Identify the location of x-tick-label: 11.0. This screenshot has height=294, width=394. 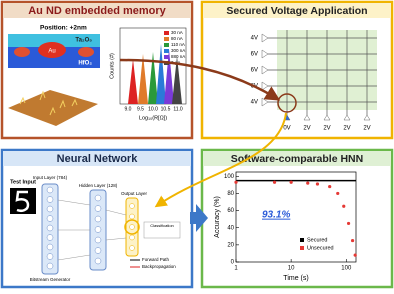
(178, 109).